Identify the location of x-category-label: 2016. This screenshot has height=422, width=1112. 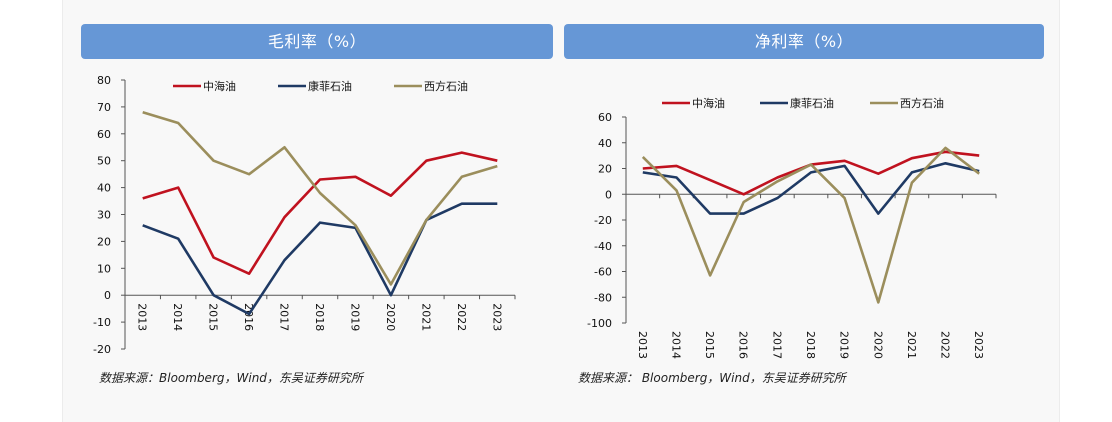
(743, 345).